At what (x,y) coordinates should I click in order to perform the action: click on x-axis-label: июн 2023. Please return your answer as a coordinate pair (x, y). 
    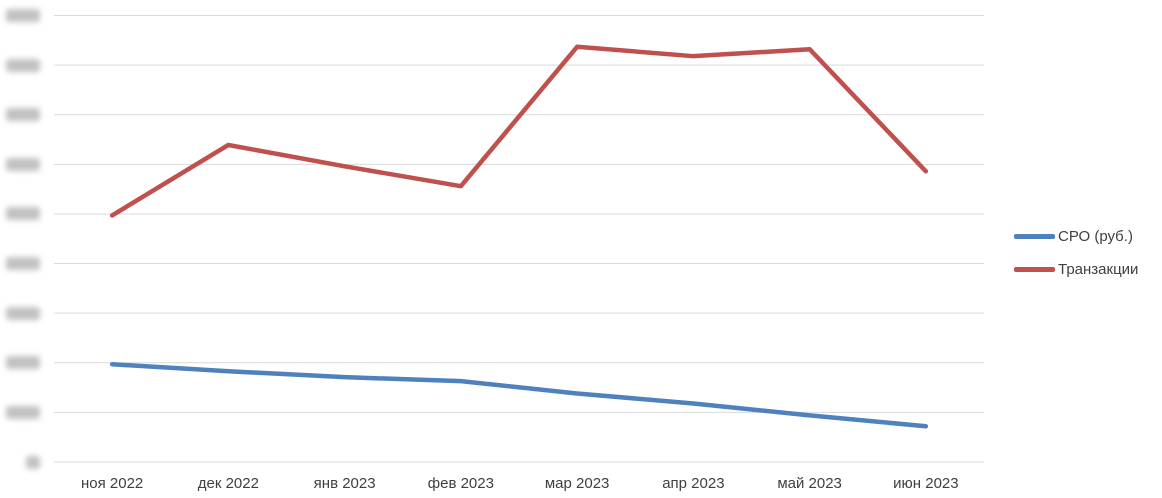
    Looking at the image, I should click on (926, 483).